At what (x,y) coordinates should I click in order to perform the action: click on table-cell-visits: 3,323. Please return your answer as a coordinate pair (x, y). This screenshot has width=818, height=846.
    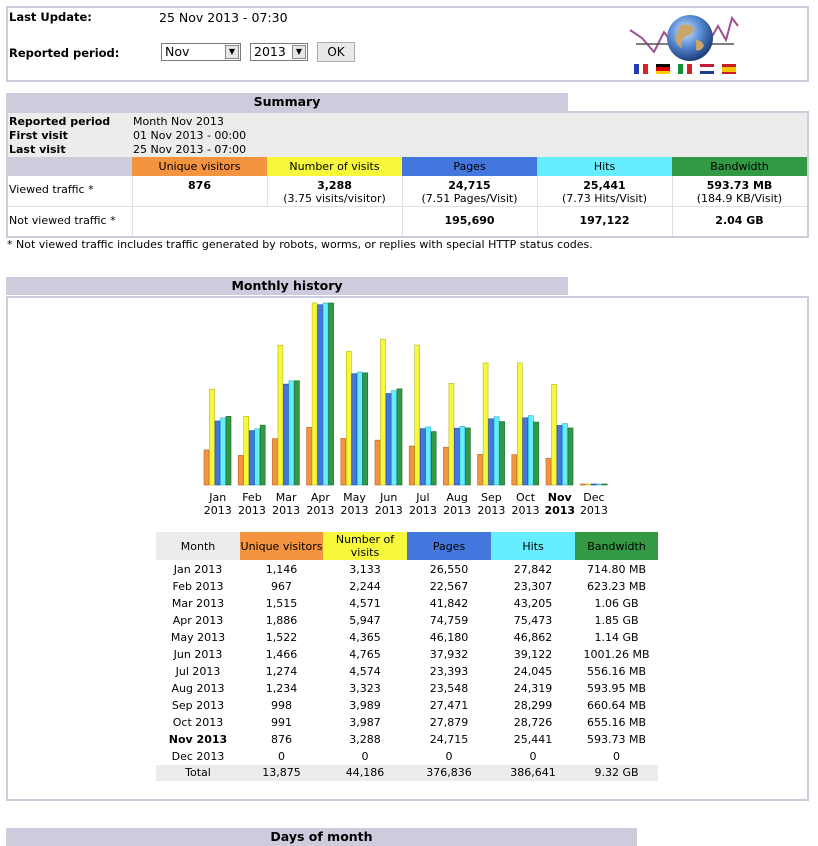
    Looking at the image, I should click on (365, 688).